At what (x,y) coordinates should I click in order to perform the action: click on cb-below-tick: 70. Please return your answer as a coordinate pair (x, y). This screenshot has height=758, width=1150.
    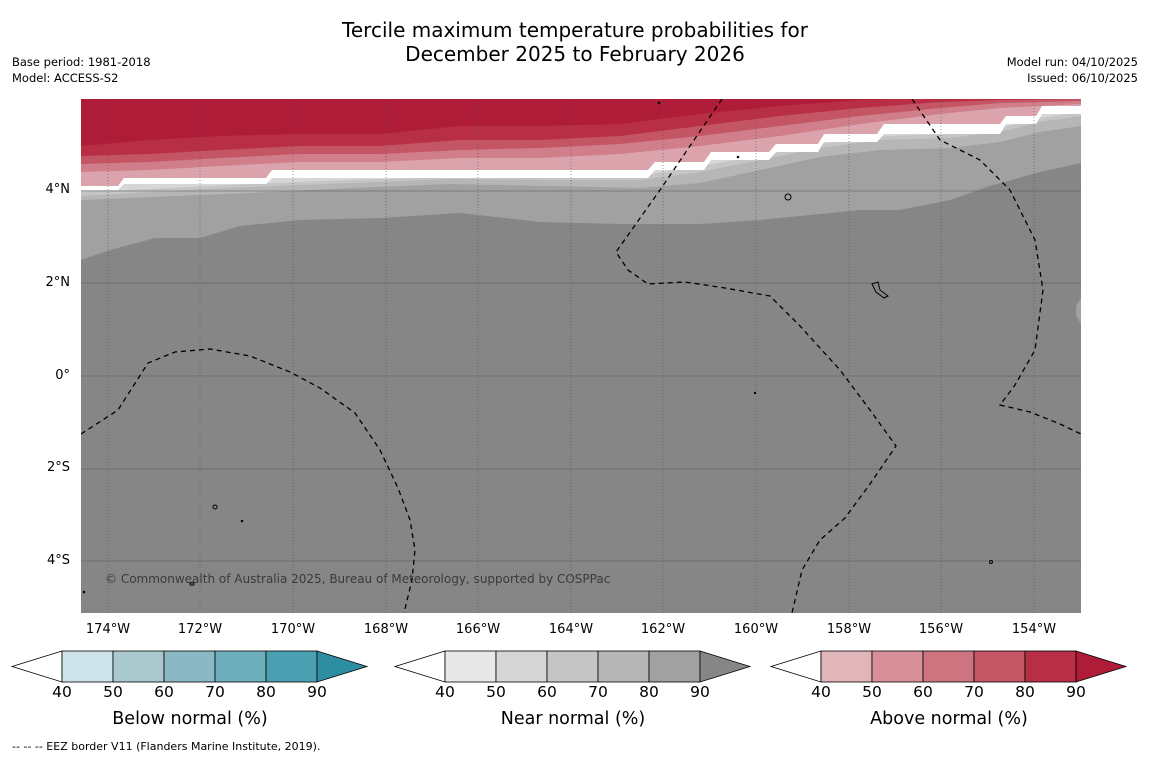
    Looking at the image, I should click on (215, 692).